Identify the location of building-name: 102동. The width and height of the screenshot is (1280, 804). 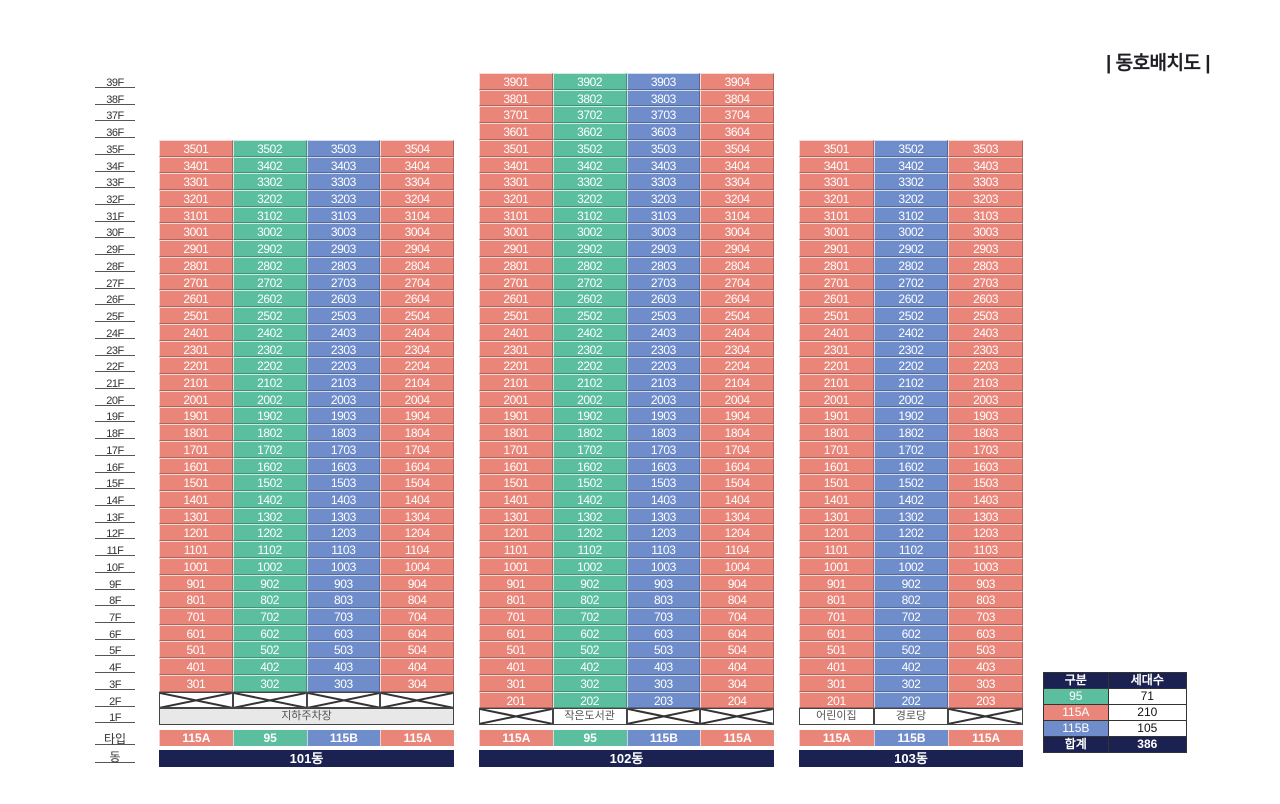
(626, 758).